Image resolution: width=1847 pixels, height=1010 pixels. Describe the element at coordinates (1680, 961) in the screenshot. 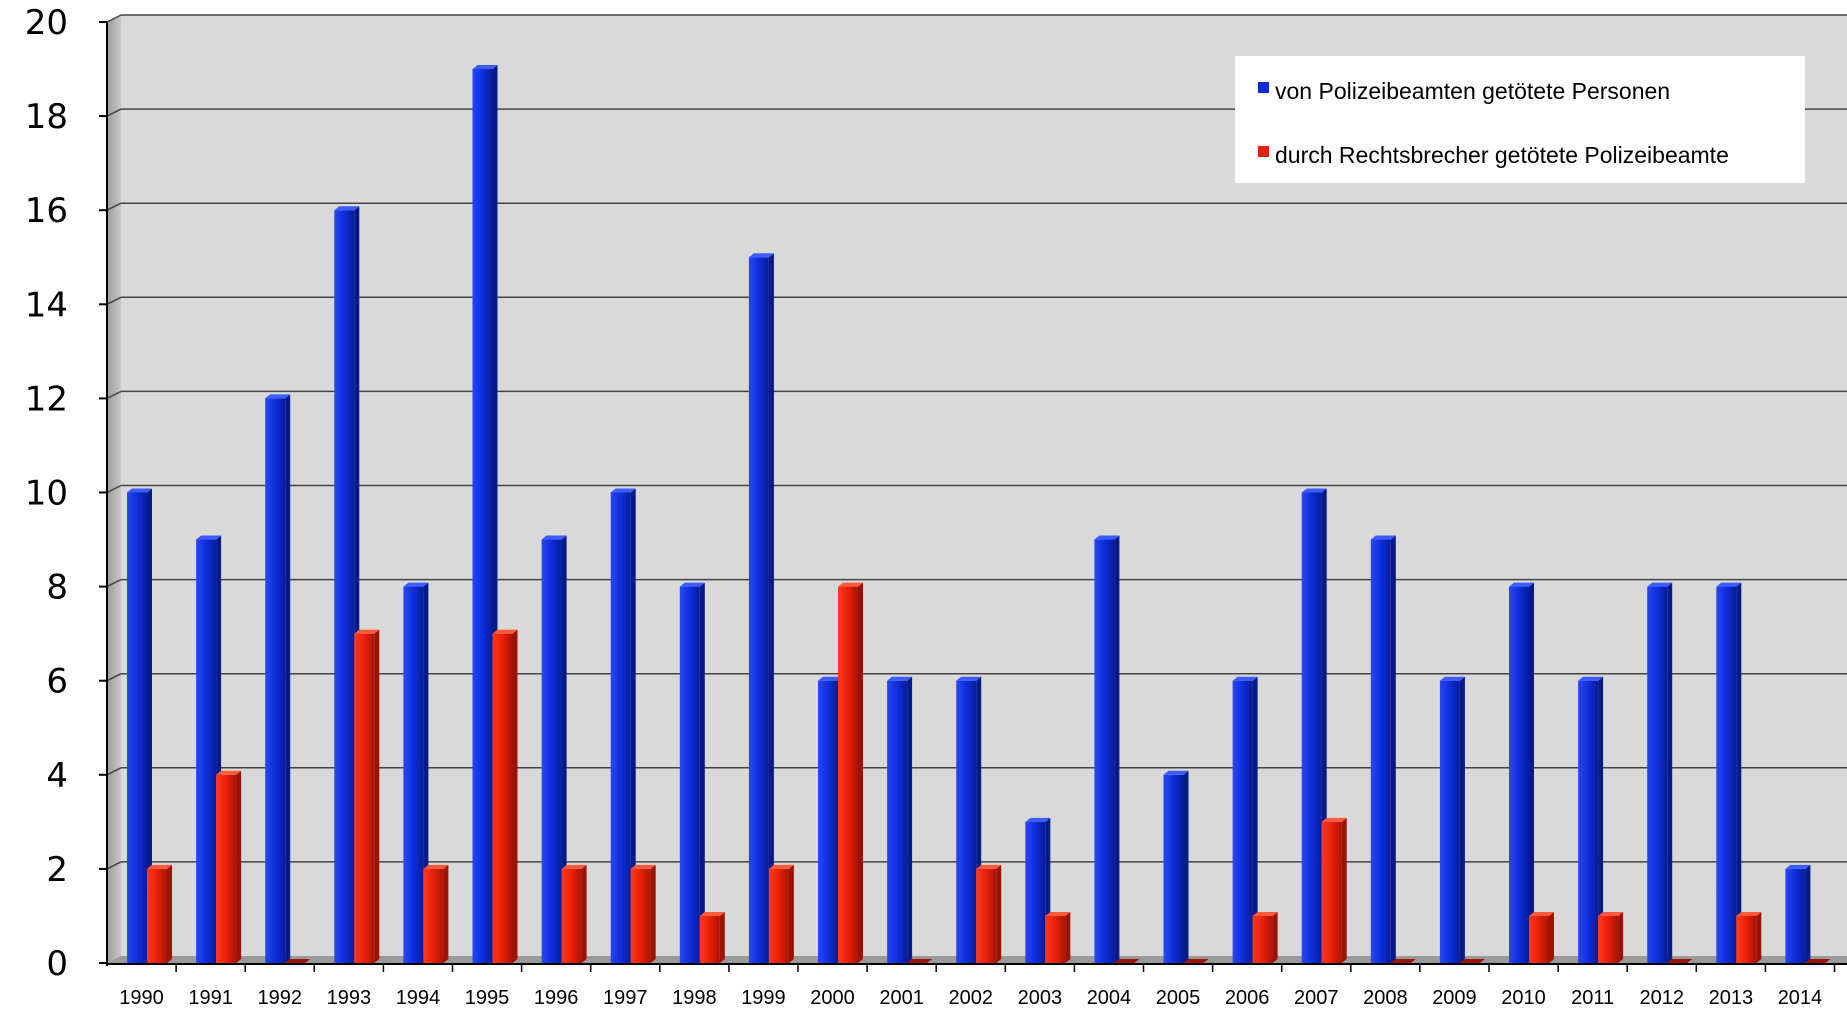

I see `bar-zero` at that location.